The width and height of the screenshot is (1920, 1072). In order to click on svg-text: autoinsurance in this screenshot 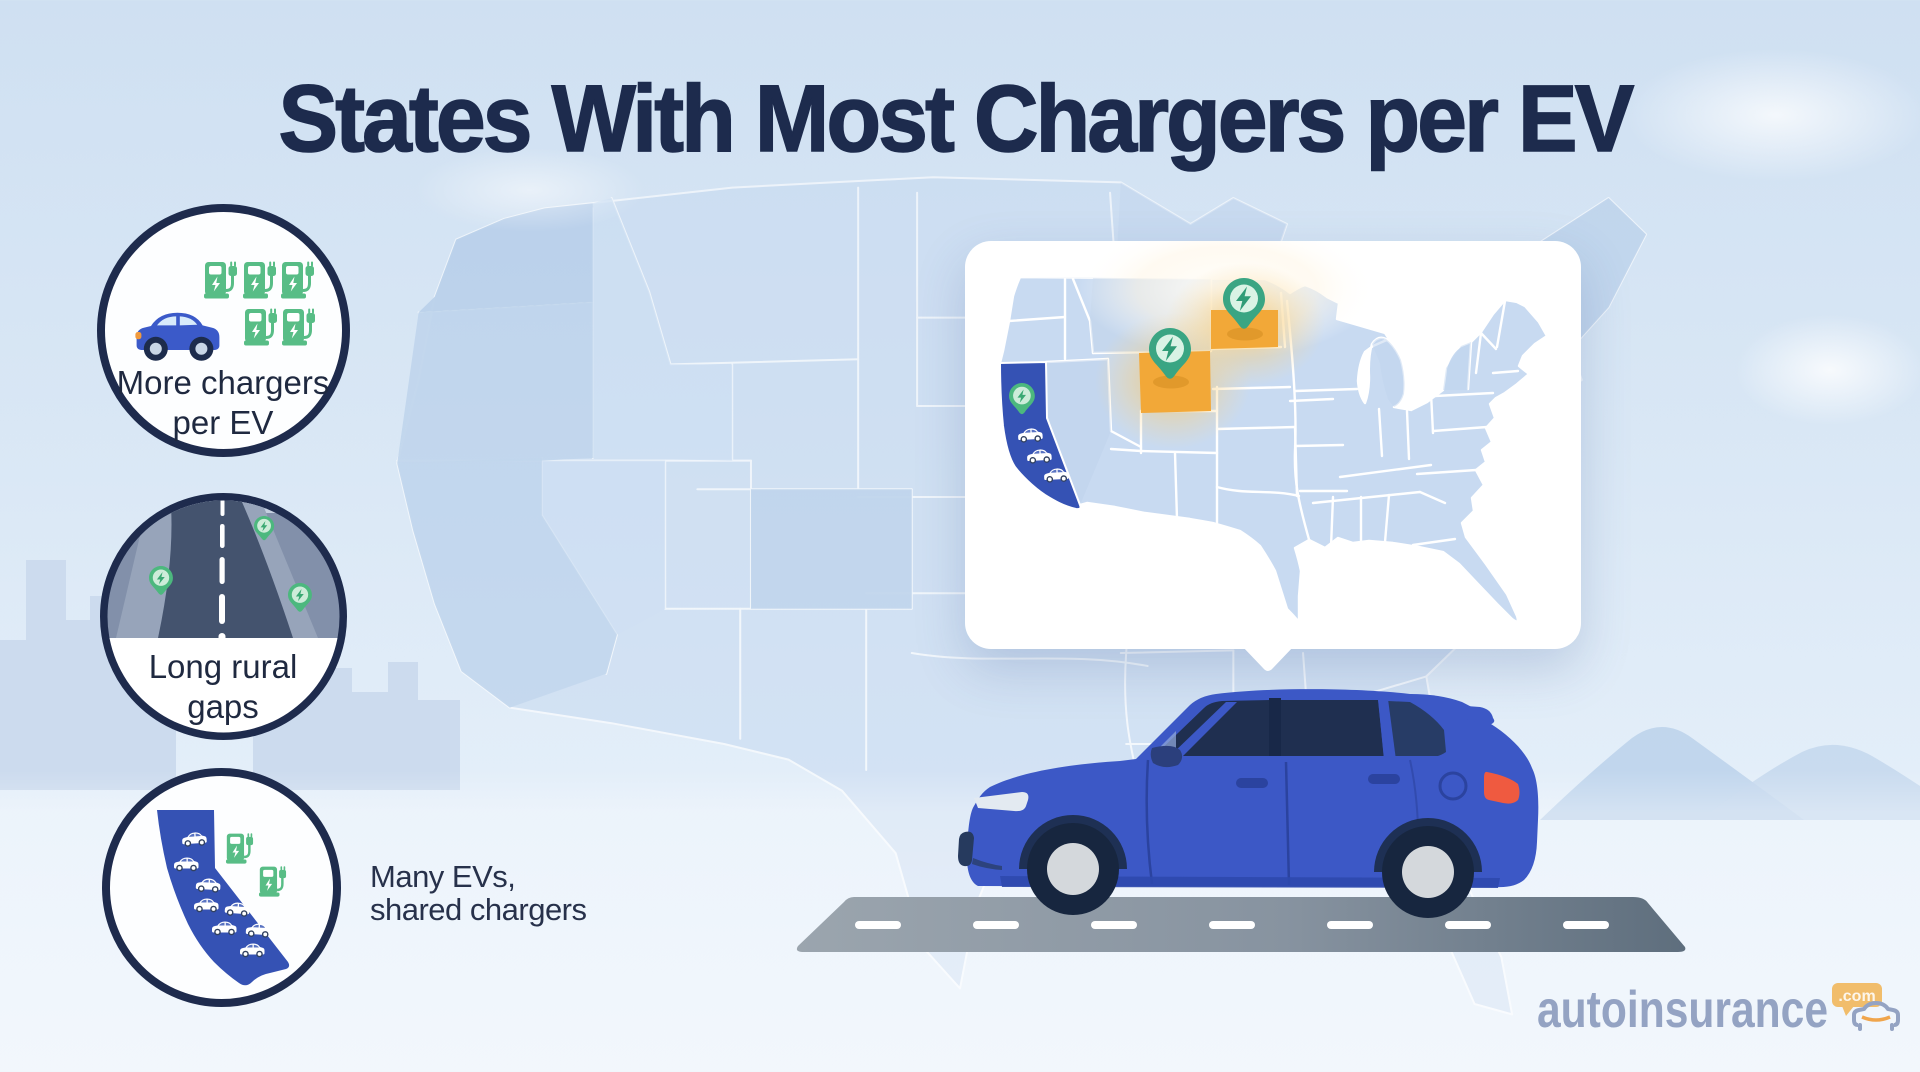, I will do `click(1682, 1010)`.